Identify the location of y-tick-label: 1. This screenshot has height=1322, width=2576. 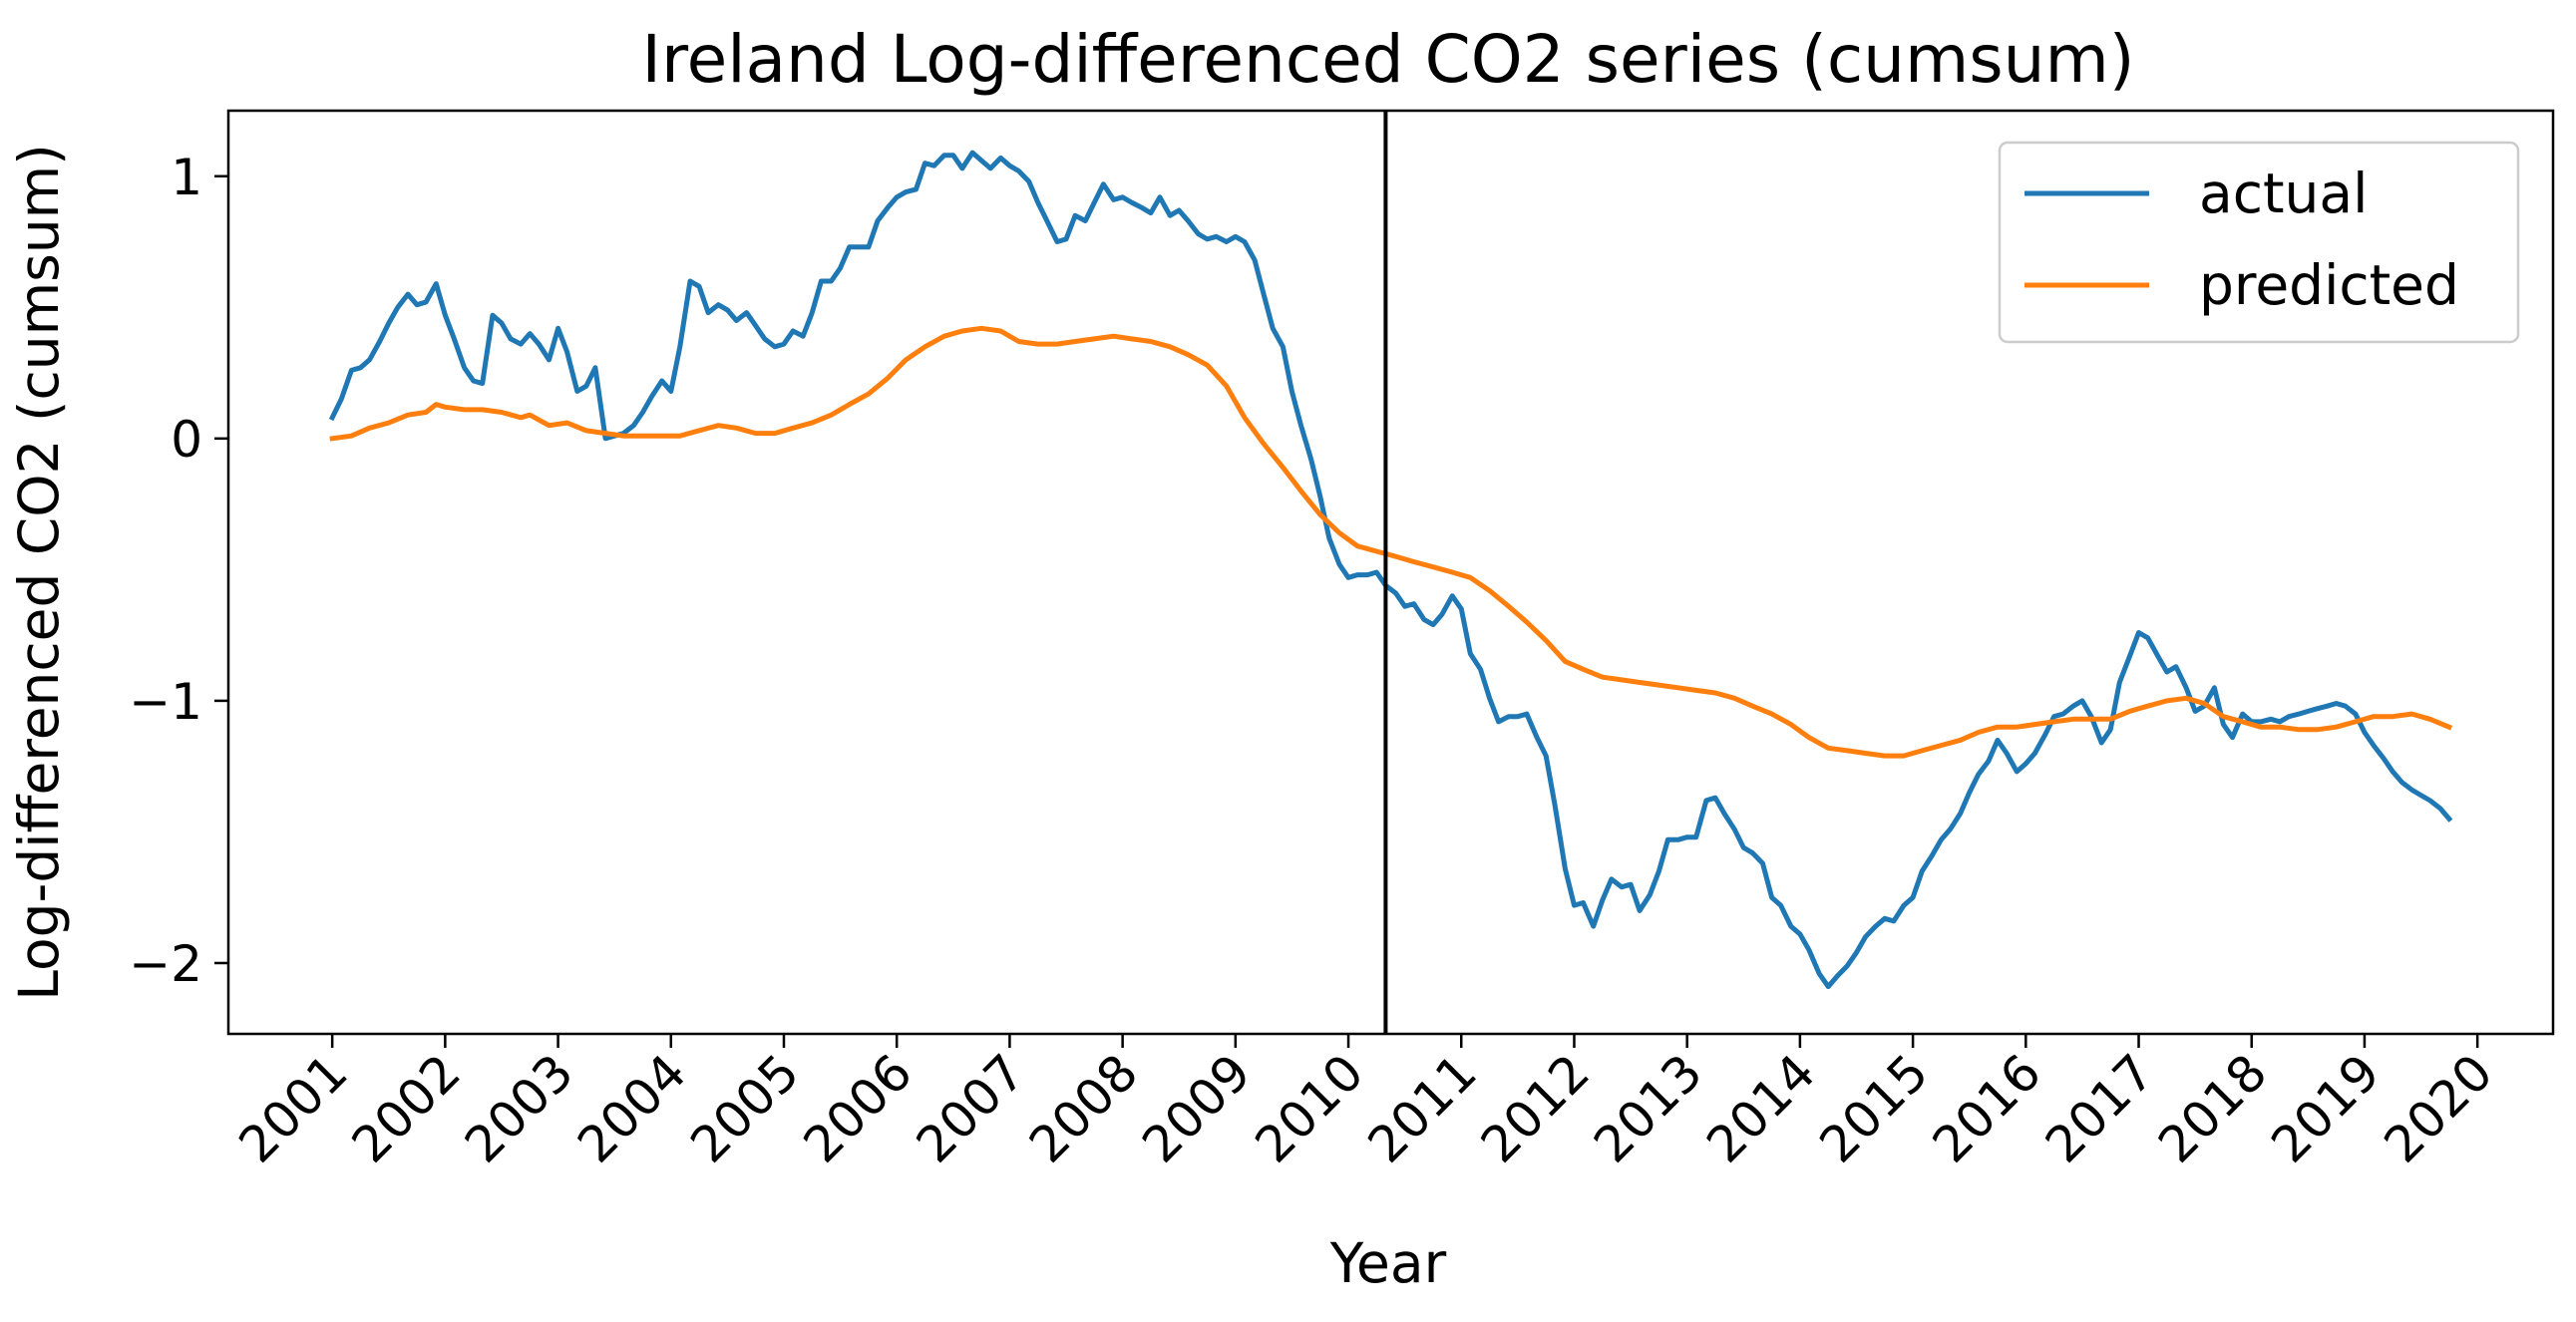
(186, 177).